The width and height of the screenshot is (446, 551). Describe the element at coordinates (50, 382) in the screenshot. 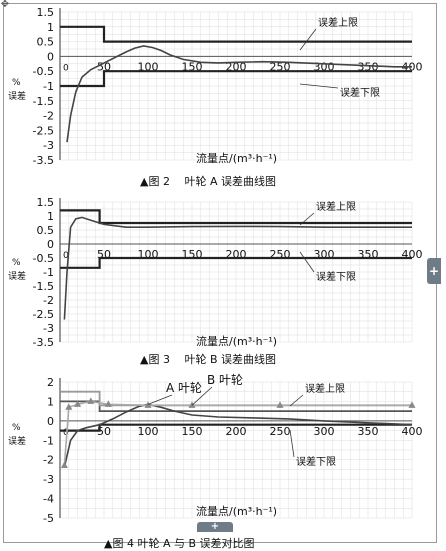

I see `y-tick-label: 2` at that location.